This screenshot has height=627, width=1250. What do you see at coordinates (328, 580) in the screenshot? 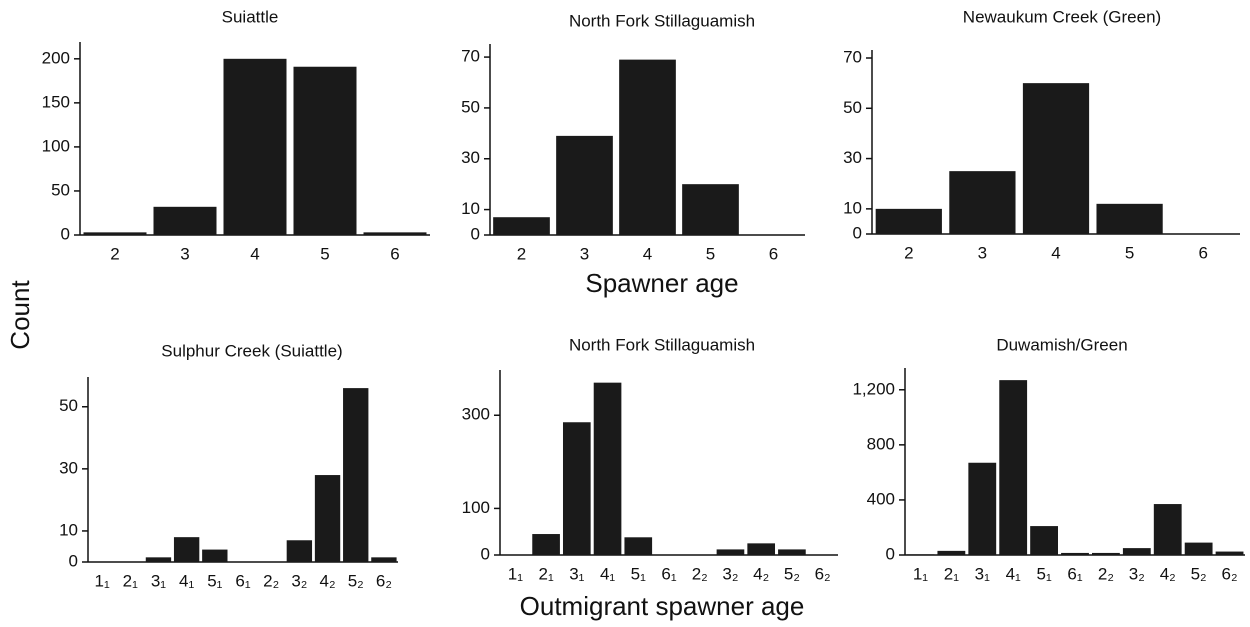
I see `x-tick-label: 4₂` at bounding box center [328, 580].